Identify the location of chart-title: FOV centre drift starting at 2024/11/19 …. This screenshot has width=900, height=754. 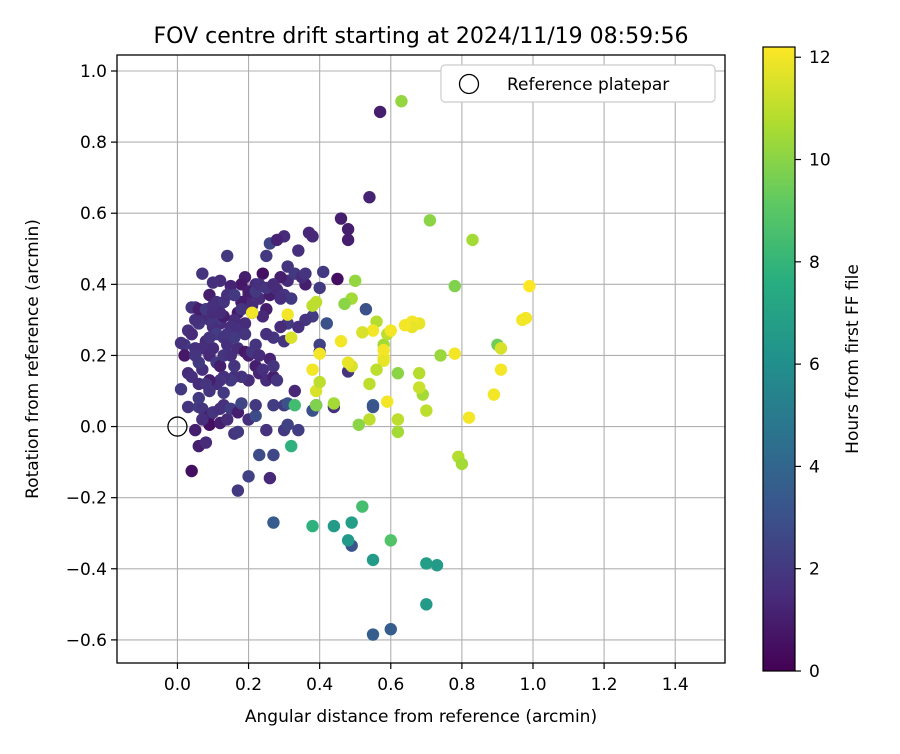
(421, 36).